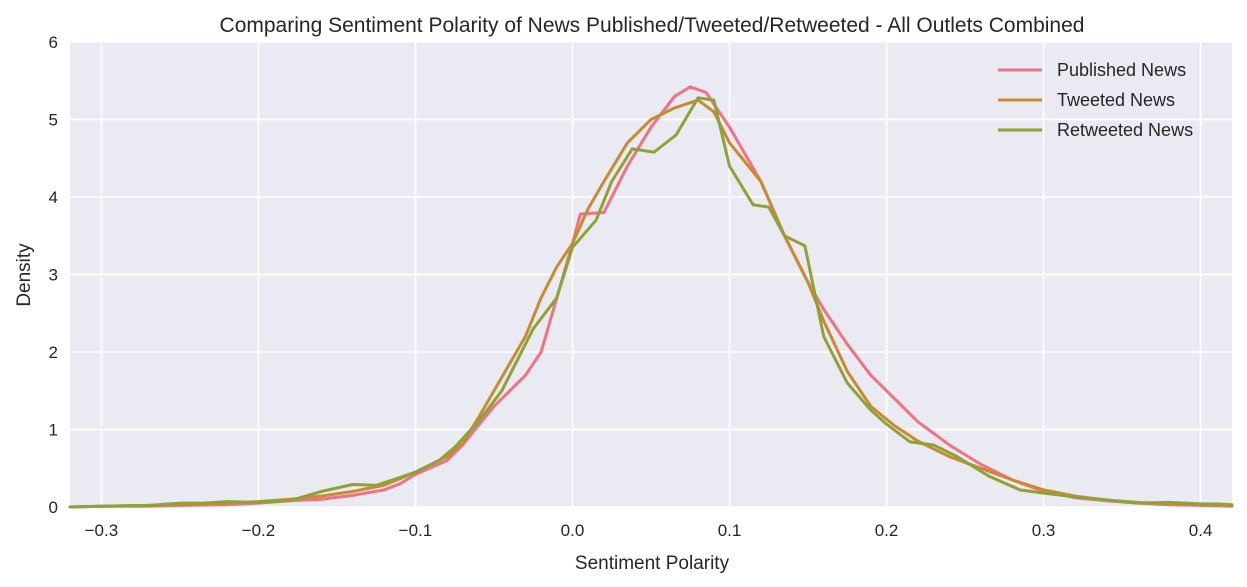  Describe the element at coordinates (730, 530) in the screenshot. I see `x-tick-label: 0.1` at that location.